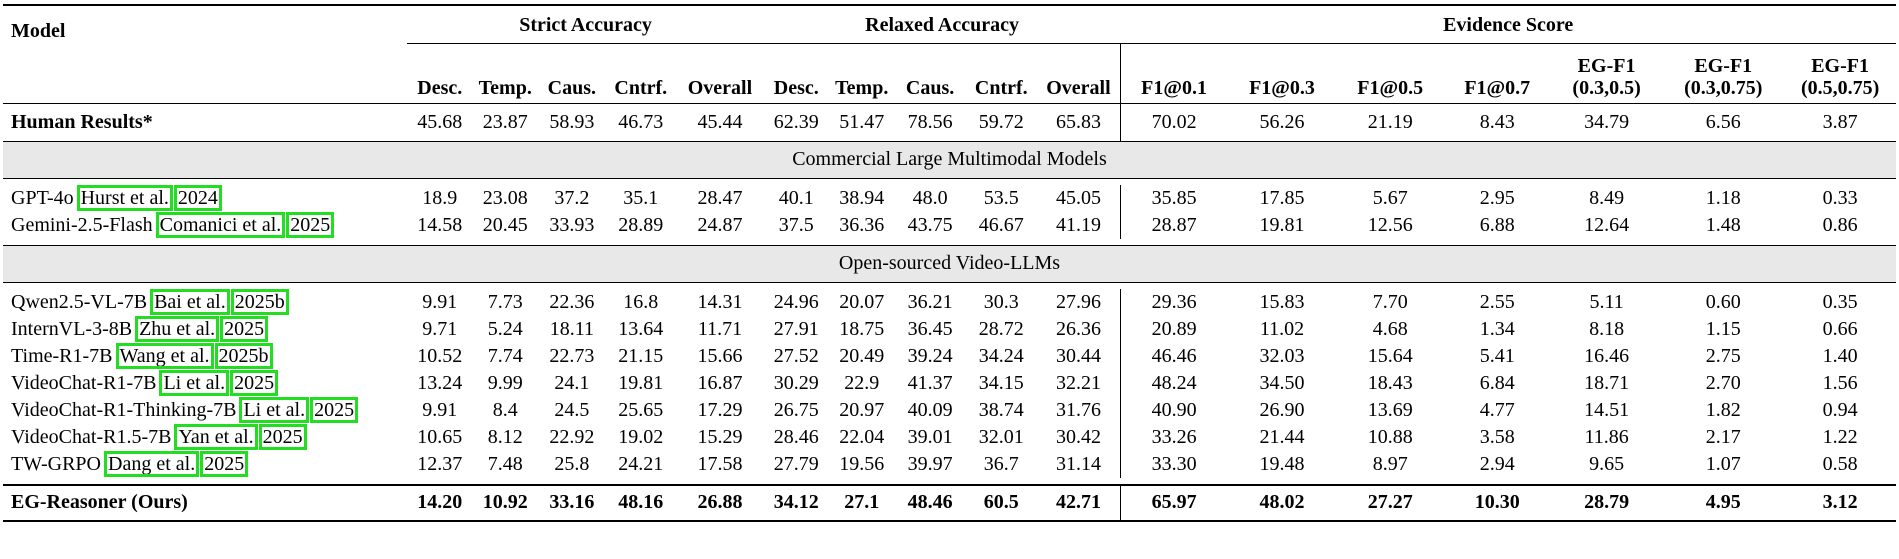 The width and height of the screenshot is (1899, 559). I want to click on table-cell: 65.97, so click(1173, 502).